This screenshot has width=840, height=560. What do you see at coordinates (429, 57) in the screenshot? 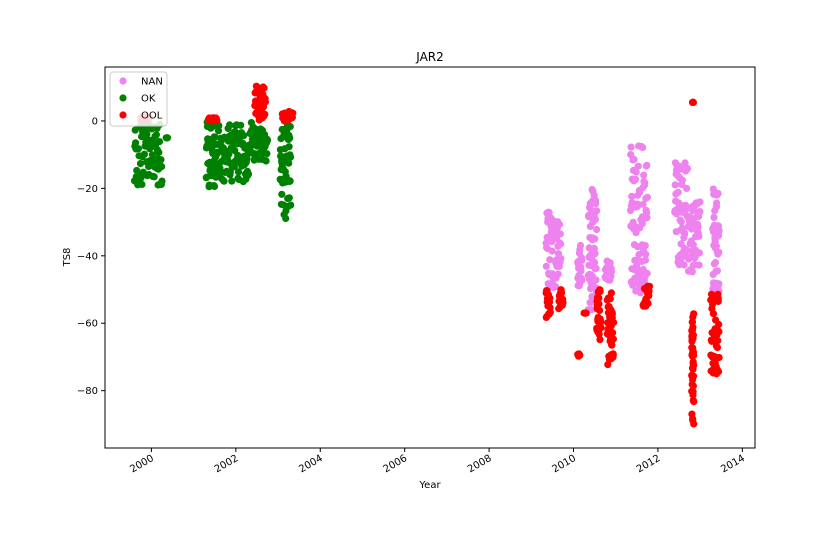
I see `chart-title: JAR2` at bounding box center [429, 57].